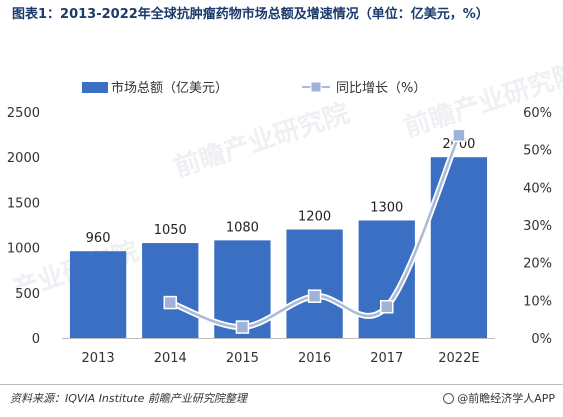 The image size is (563, 417). I want to click on y-left-tick-label: 1500, so click(23, 203).